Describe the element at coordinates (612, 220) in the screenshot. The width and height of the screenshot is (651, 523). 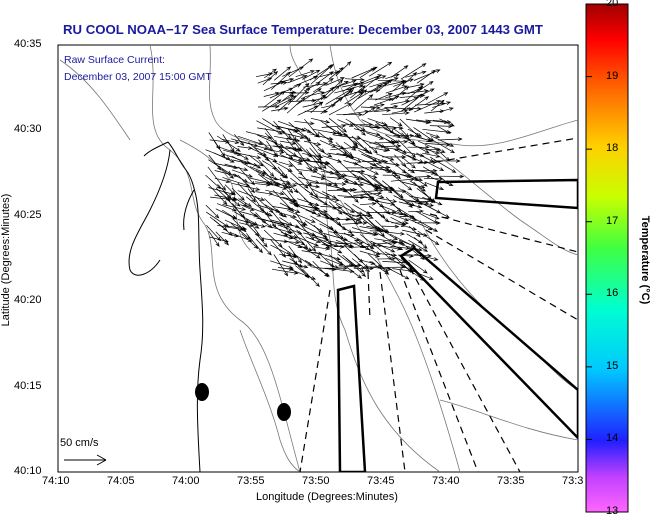
I see `colorbar-tick-label: 17` at that location.